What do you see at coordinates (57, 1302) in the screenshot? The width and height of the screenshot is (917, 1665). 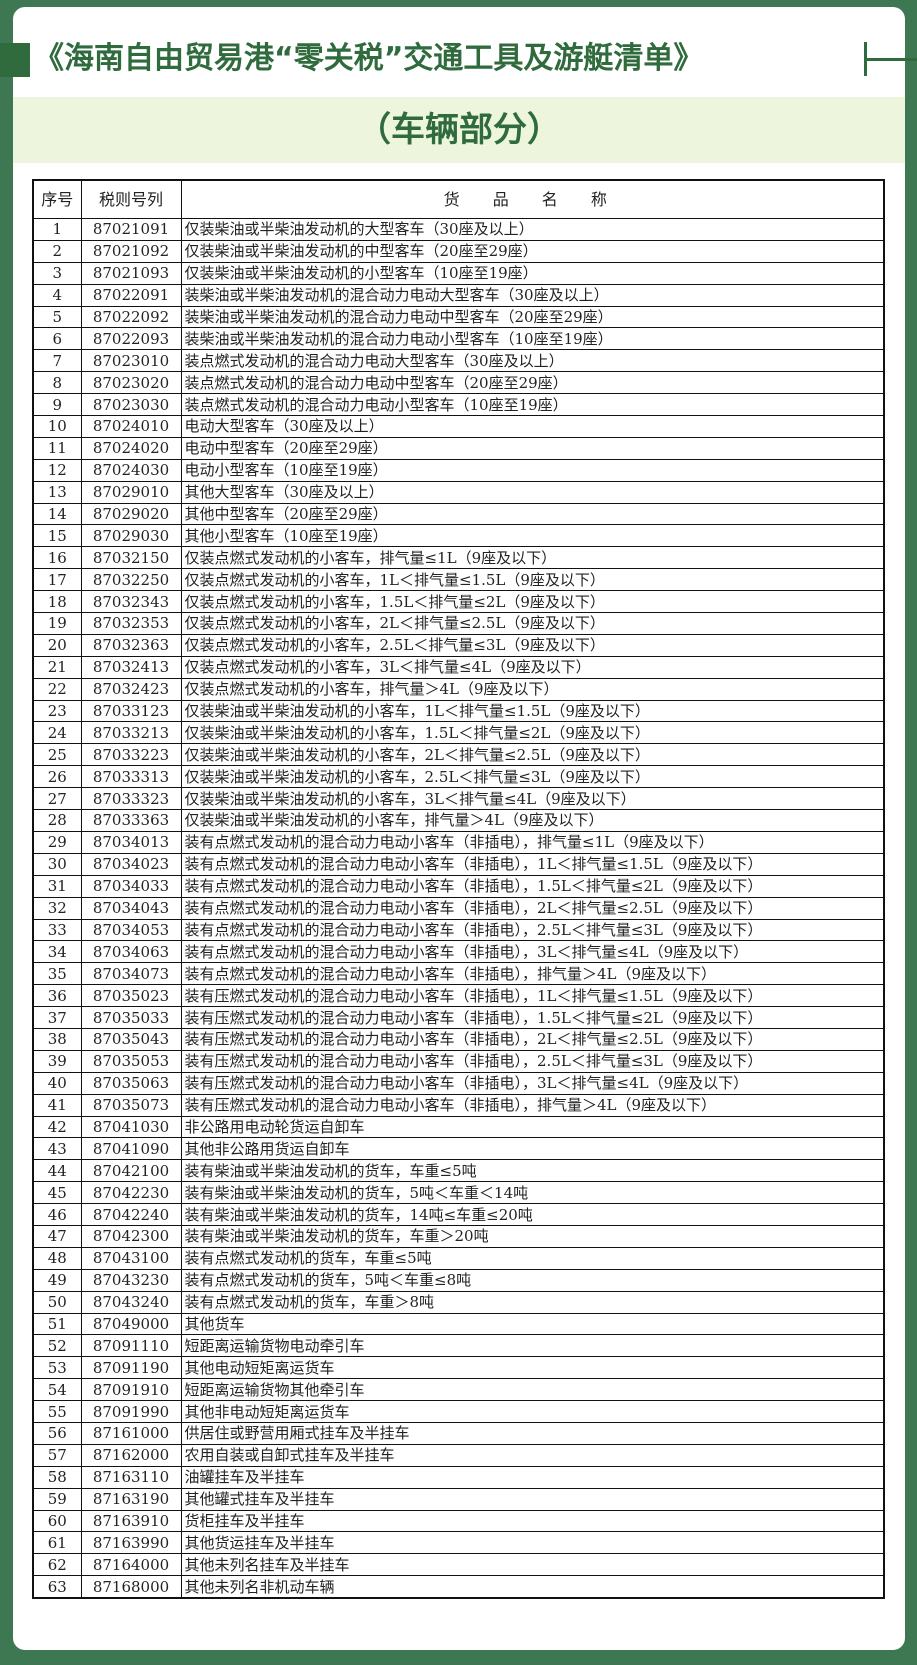 I see `seq-cell: 50` at bounding box center [57, 1302].